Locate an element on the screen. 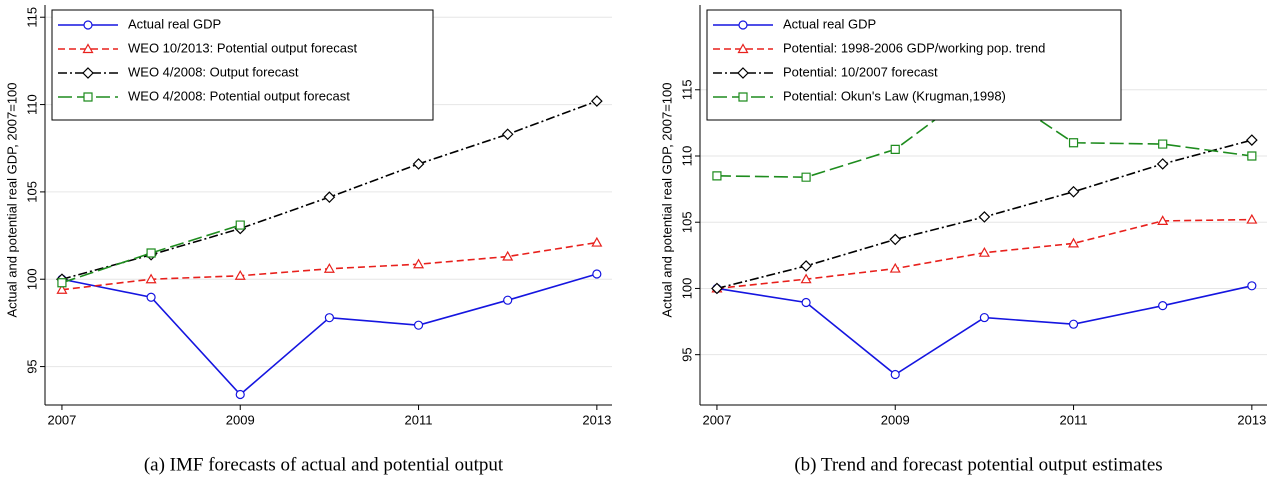 The height and width of the screenshot is (499, 1282). legend-label: WEO 10/2013: Potential output forecast is located at coordinates (242, 47).